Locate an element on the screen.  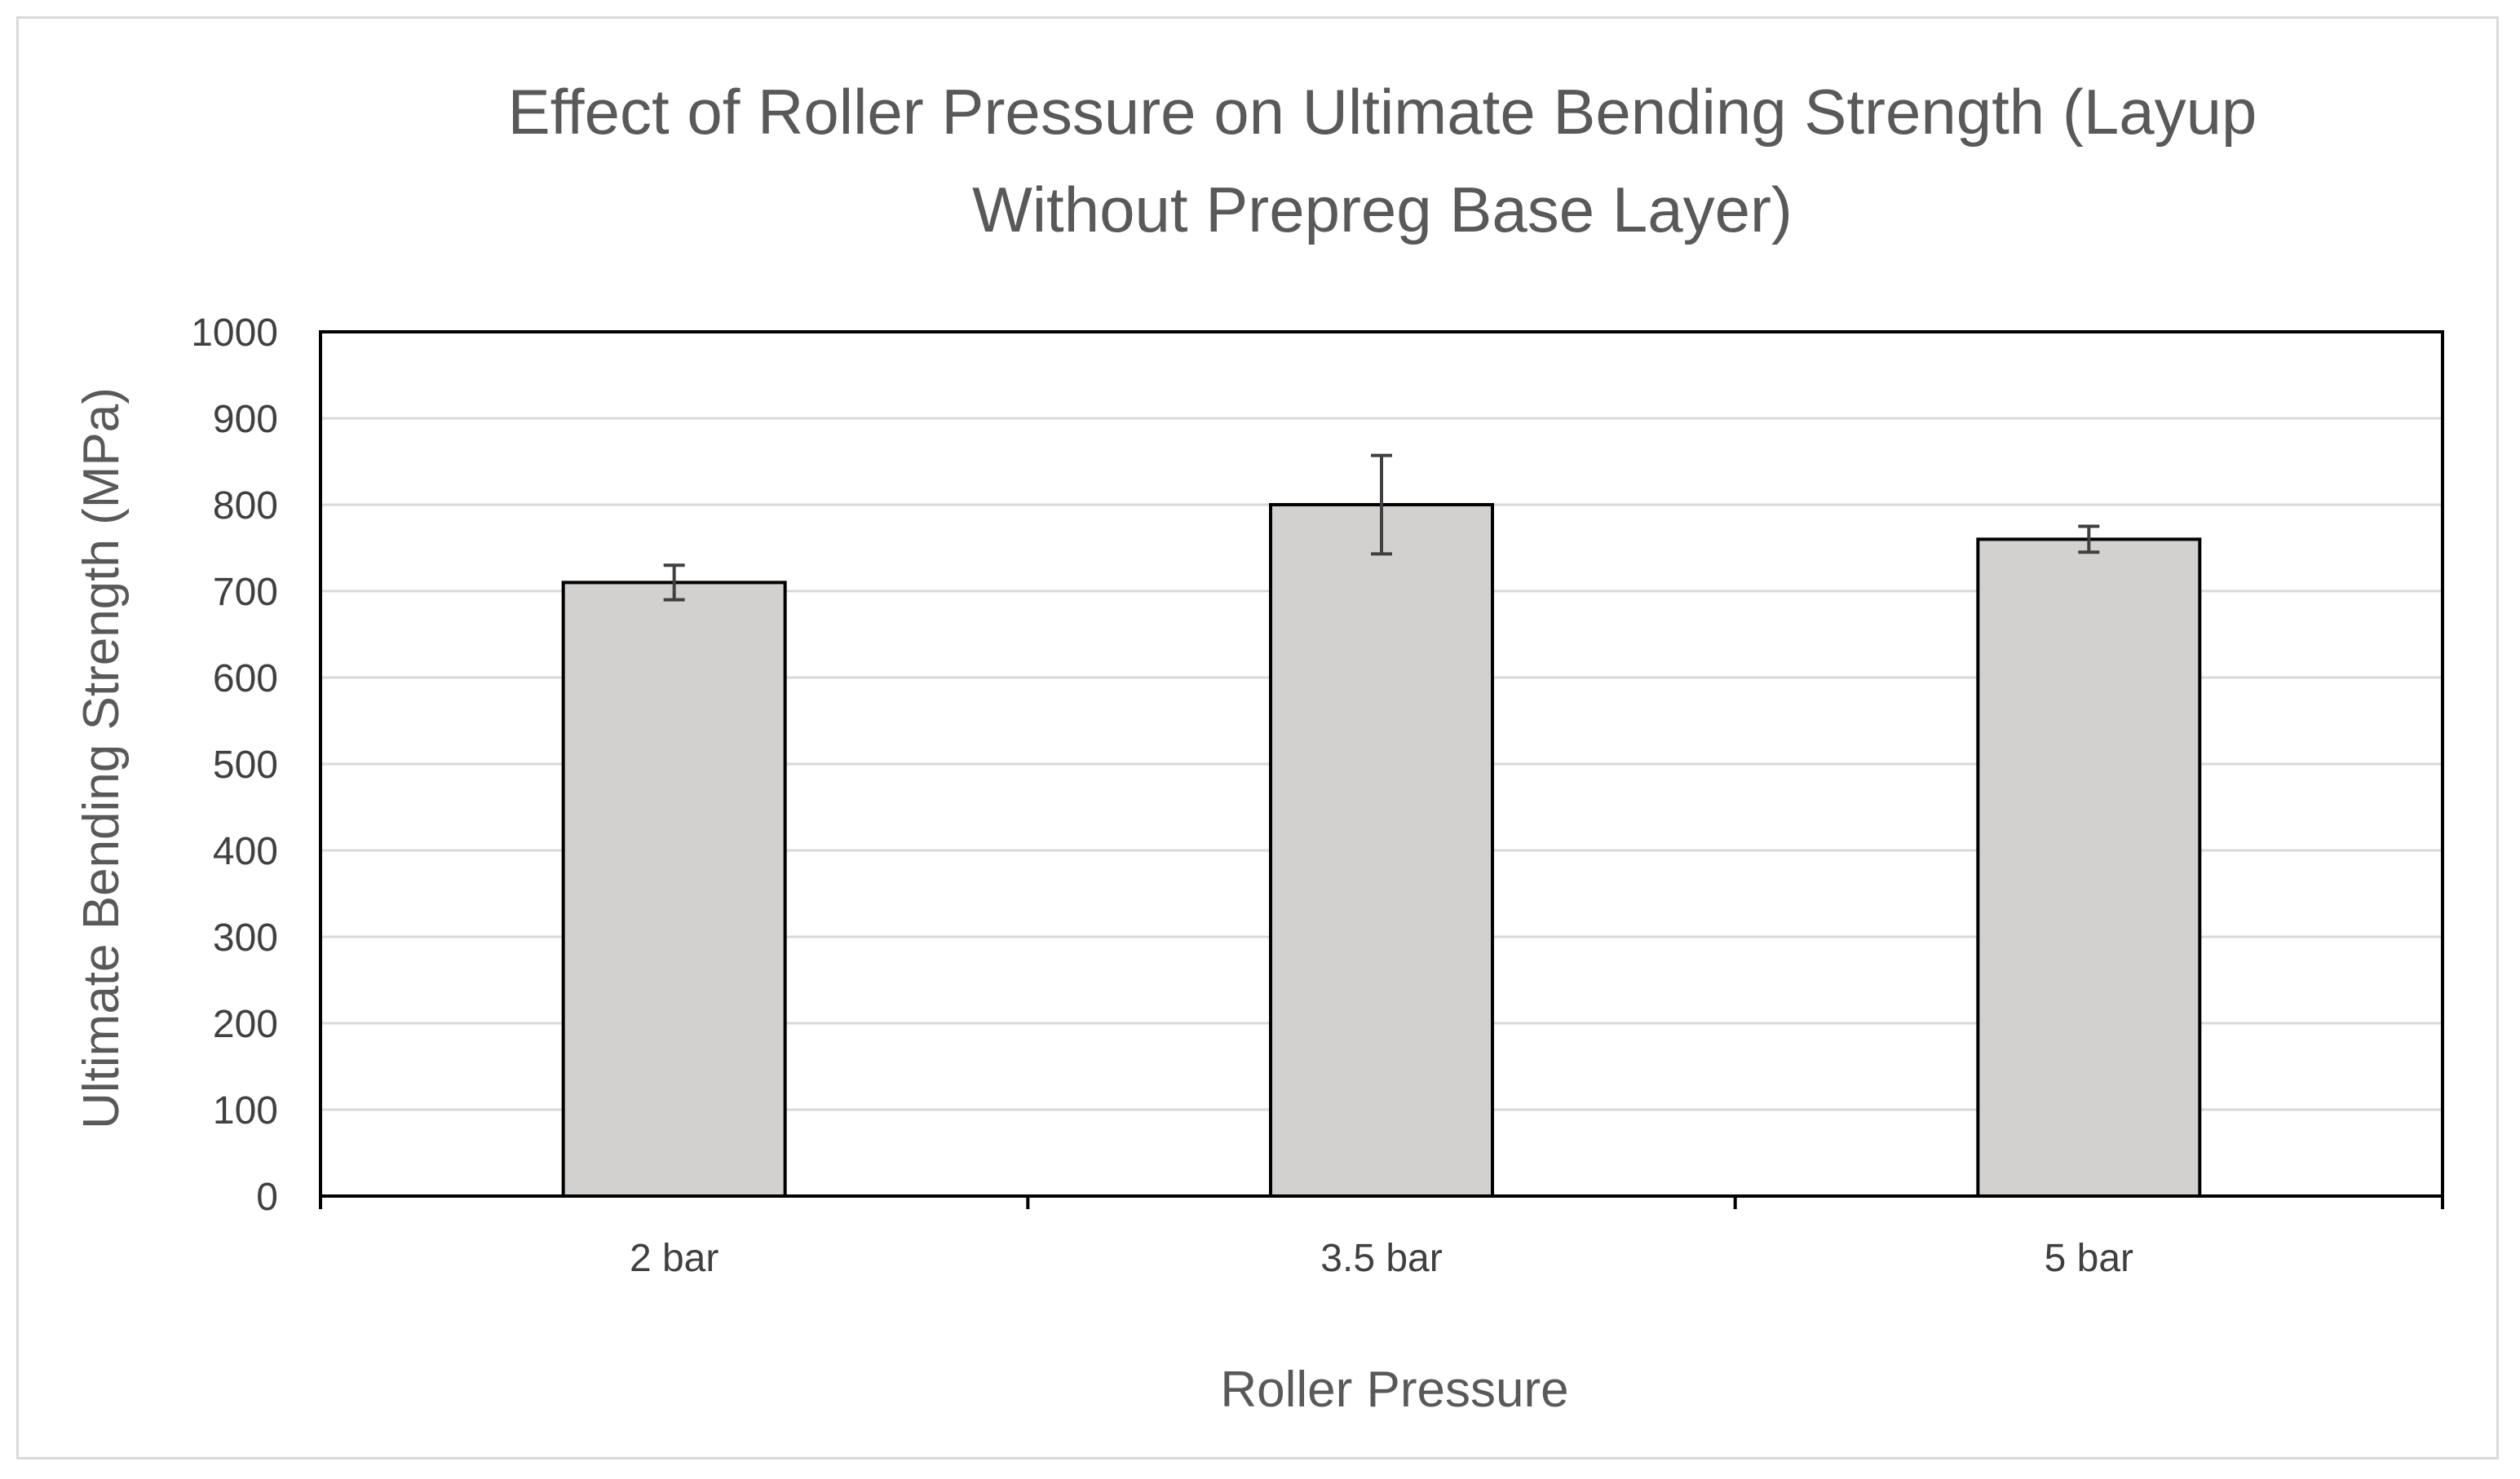
y-tick-label: 200 is located at coordinates (245, 1024).